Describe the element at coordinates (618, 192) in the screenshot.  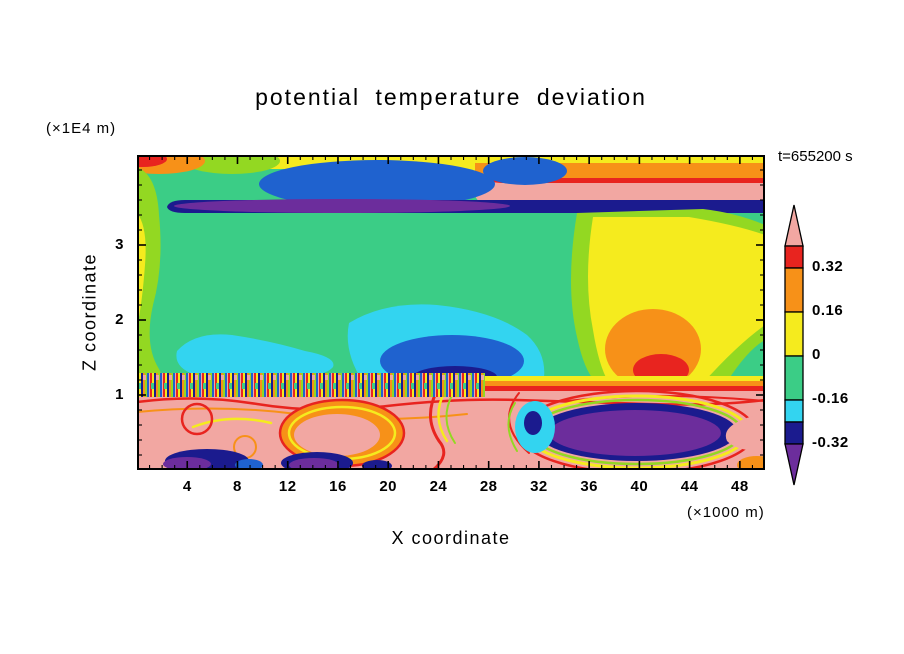
I see `field-top-right-pink-band` at that location.